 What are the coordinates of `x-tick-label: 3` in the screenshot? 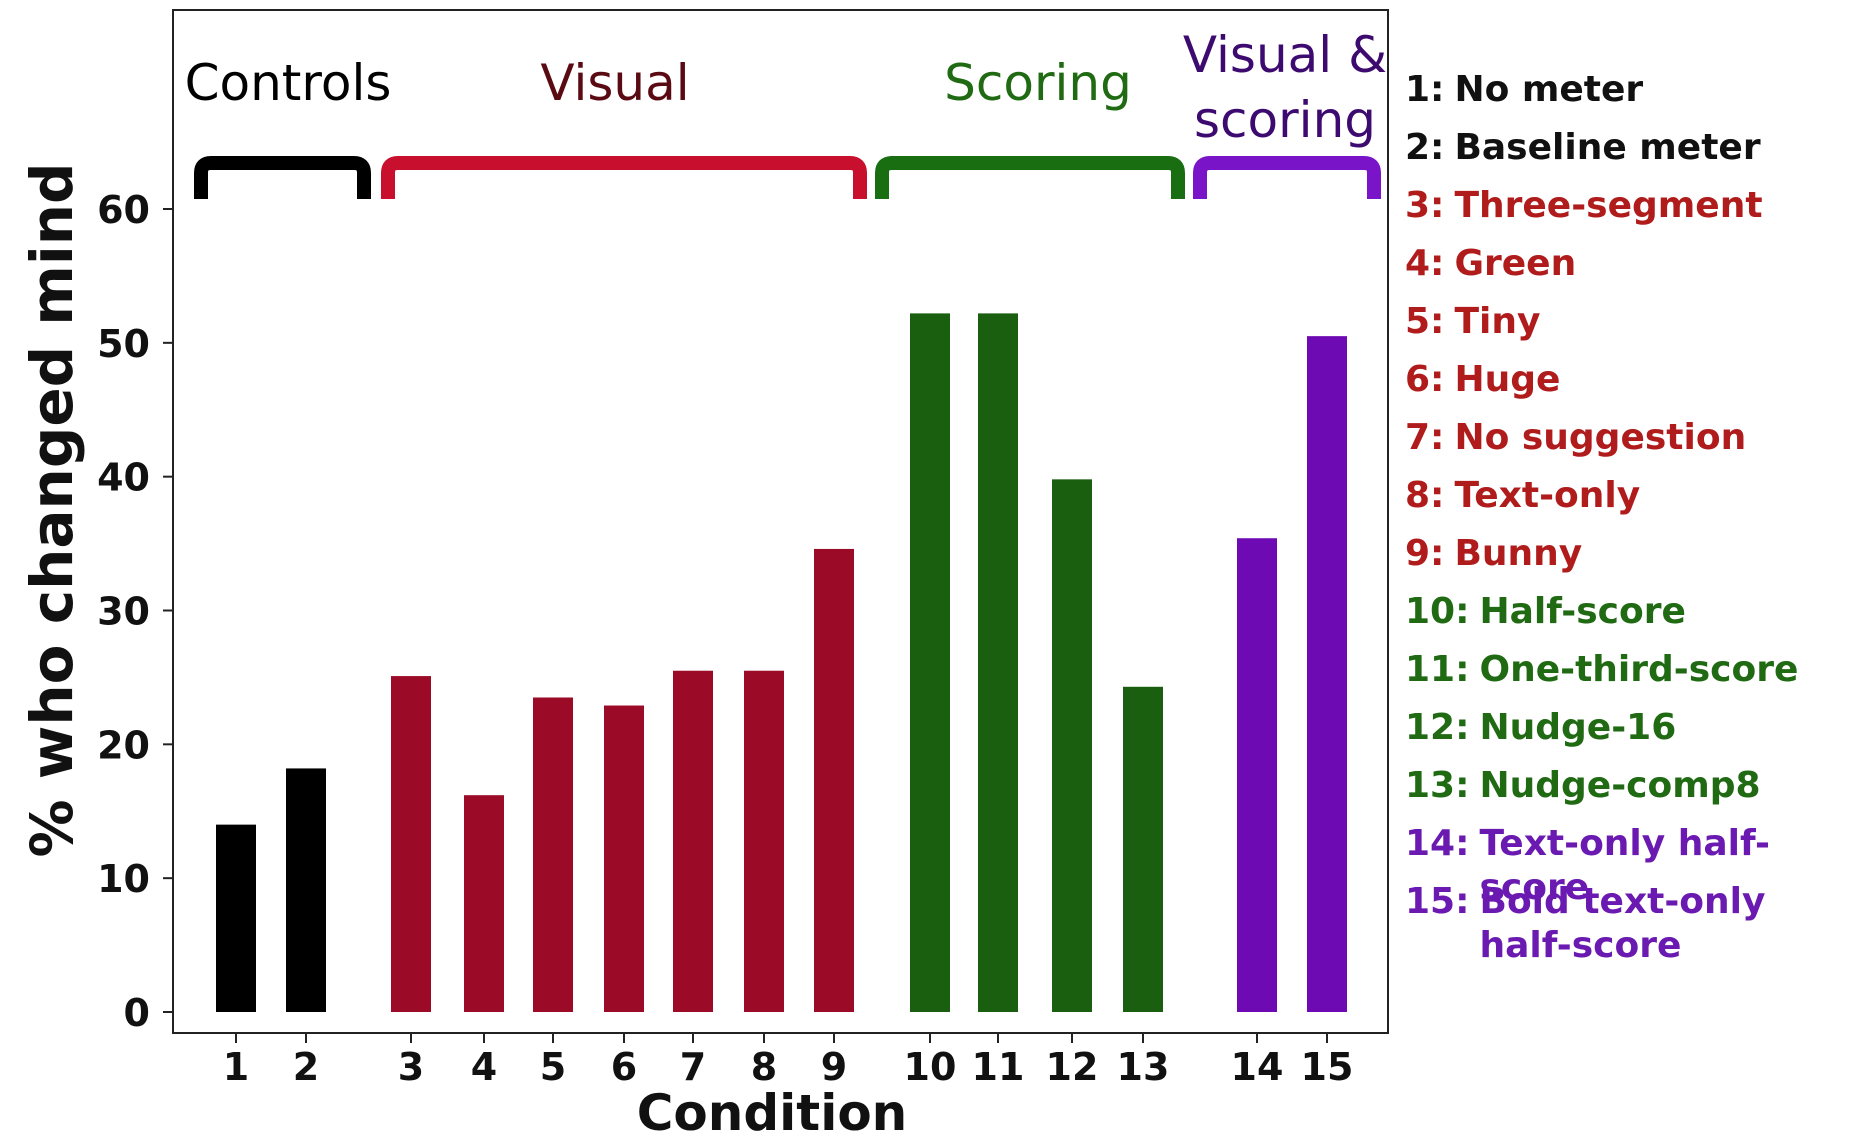 It's located at (411, 1067).